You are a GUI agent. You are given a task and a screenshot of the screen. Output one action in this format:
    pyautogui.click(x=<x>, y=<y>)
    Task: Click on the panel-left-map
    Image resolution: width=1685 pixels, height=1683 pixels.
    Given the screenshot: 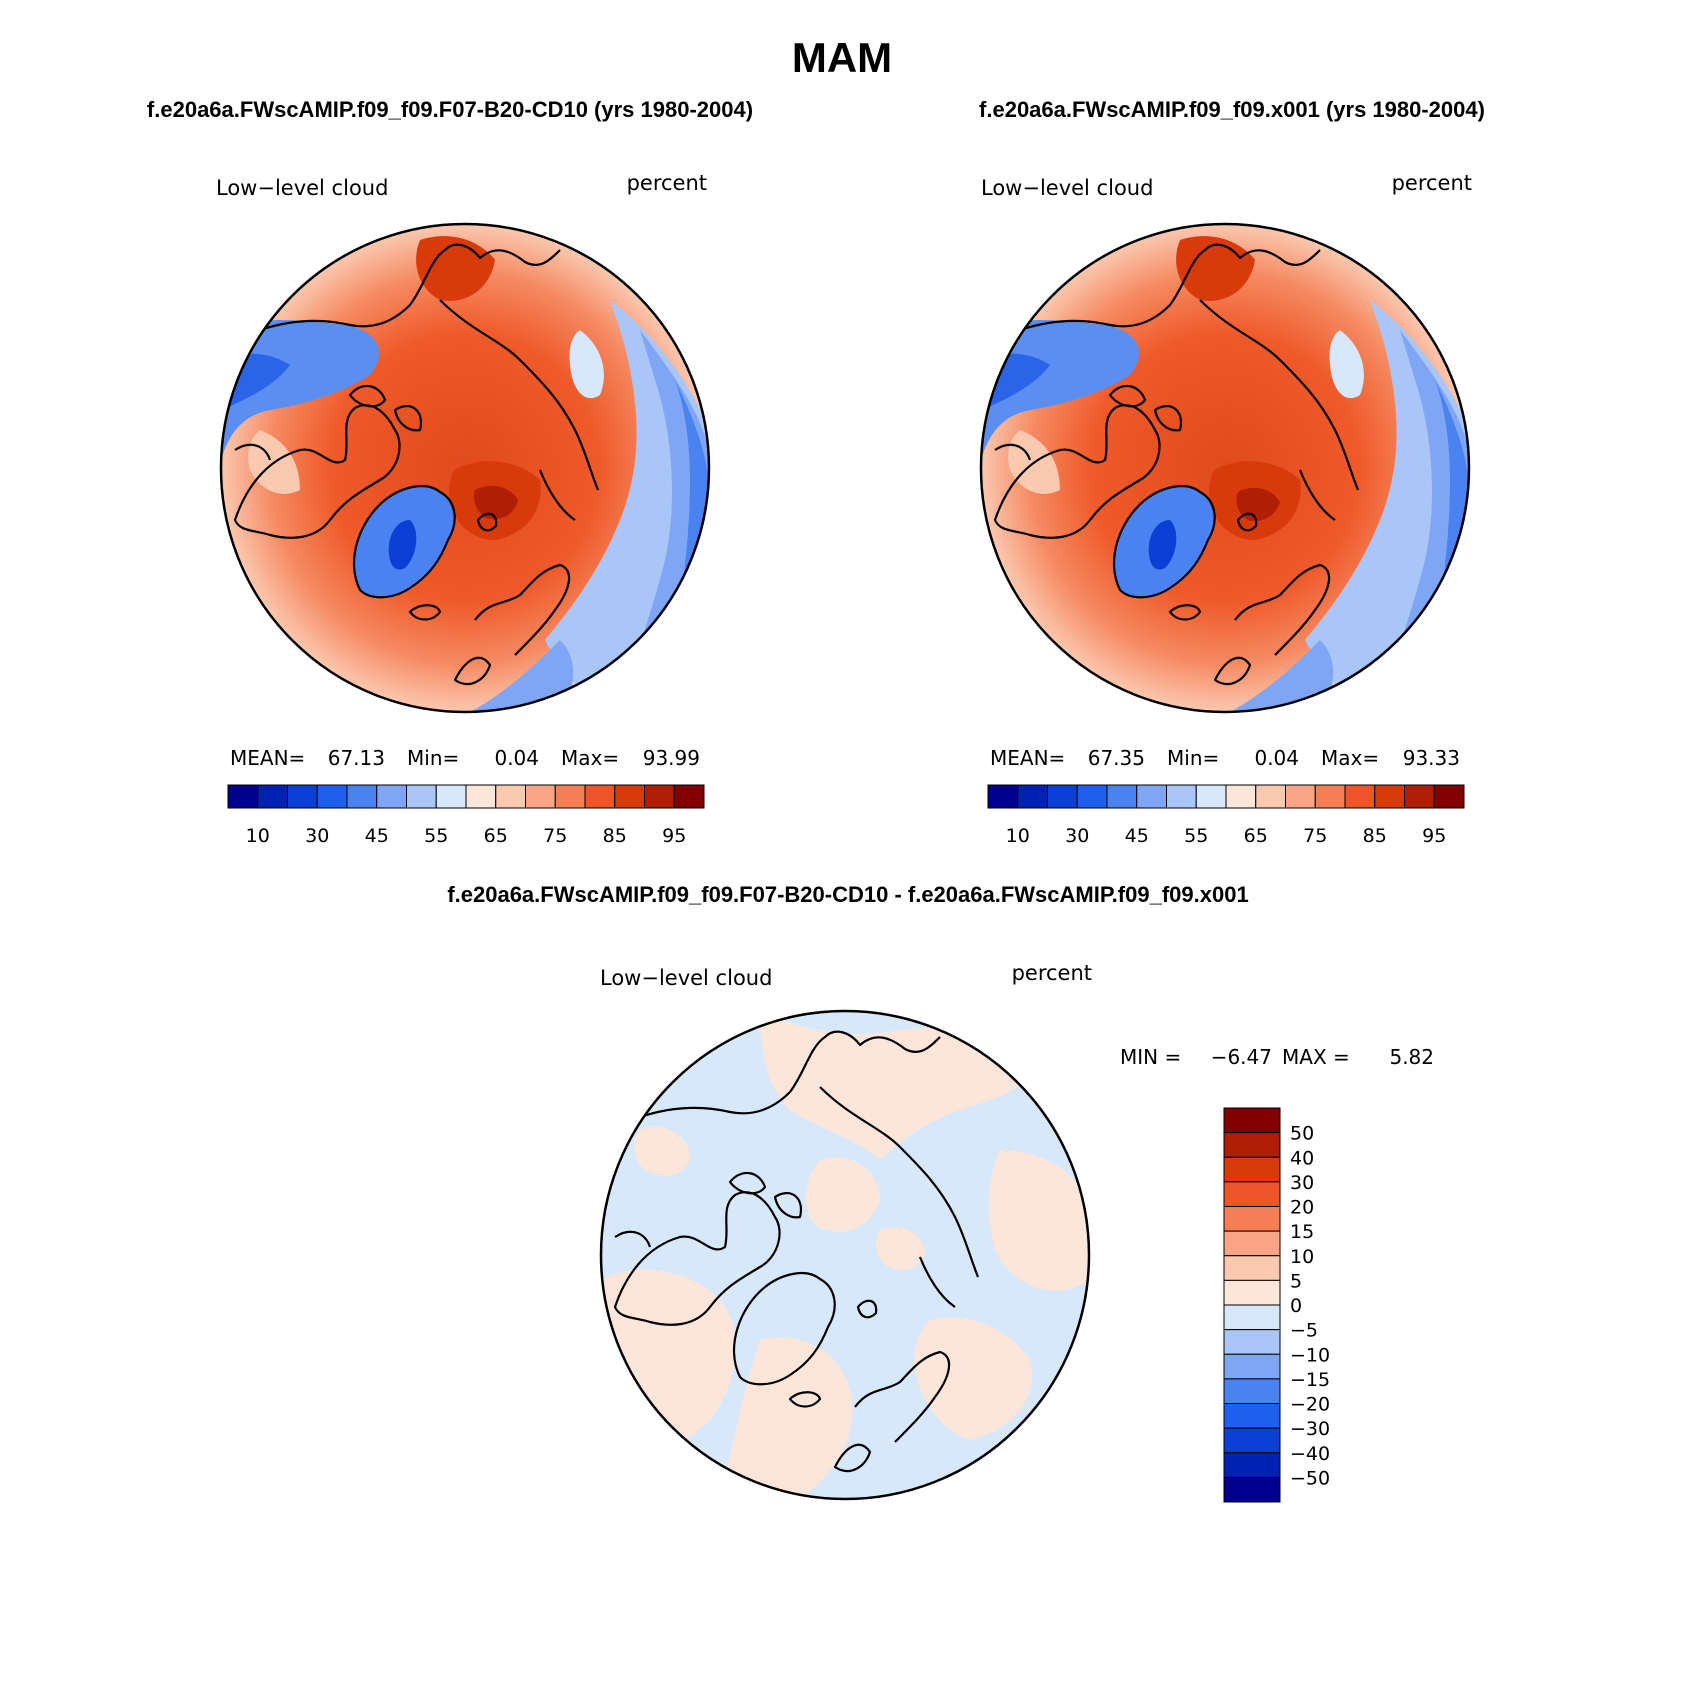 What is the action you would take?
    pyautogui.click(x=465, y=468)
    